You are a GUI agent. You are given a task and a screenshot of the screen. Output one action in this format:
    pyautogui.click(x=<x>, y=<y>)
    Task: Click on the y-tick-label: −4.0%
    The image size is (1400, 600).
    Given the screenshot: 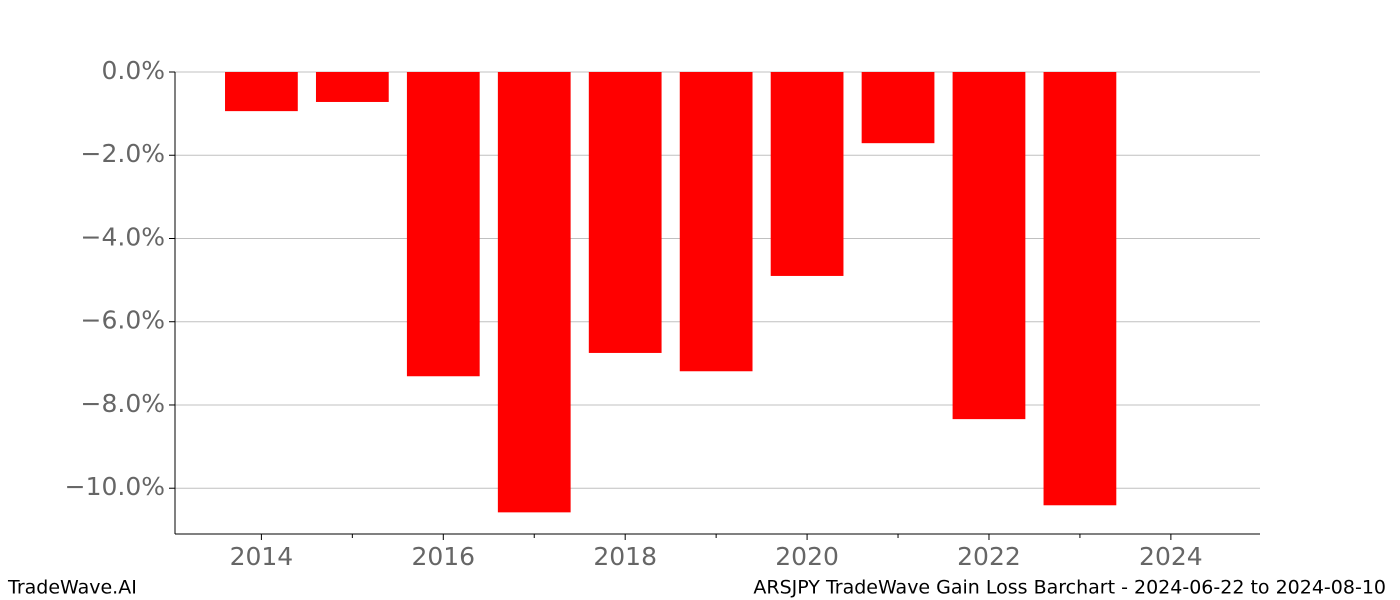 What is the action you would take?
    pyautogui.click(x=123, y=236)
    